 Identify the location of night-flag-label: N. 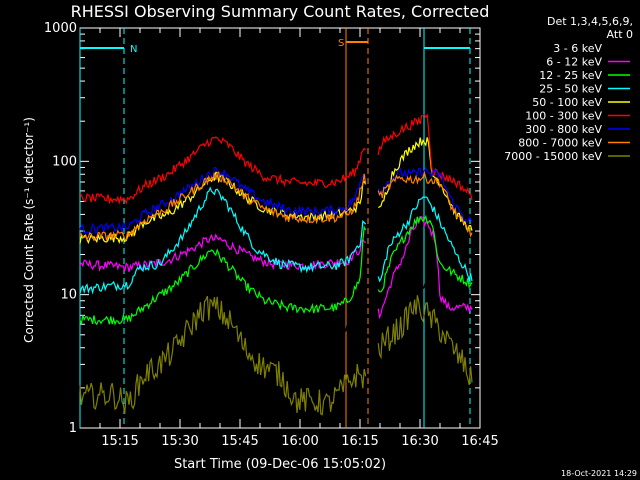
(133, 49).